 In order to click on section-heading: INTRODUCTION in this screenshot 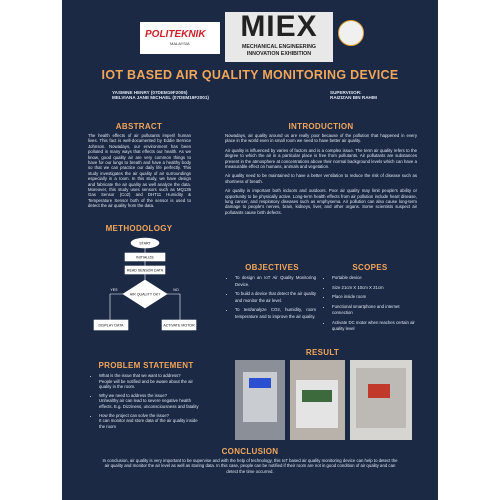, I will do `click(321, 126)`.